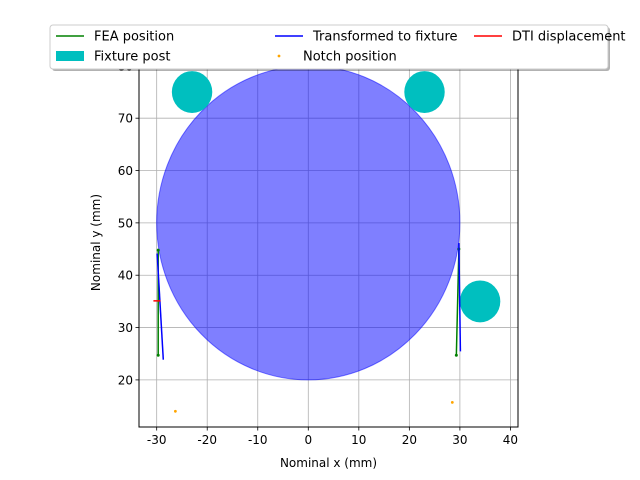 The height and width of the screenshot is (480, 640). What do you see at coordinates (125, 119) in the screenshot?
I see `y-tick-label: 70` at bounding box center [125, 119].